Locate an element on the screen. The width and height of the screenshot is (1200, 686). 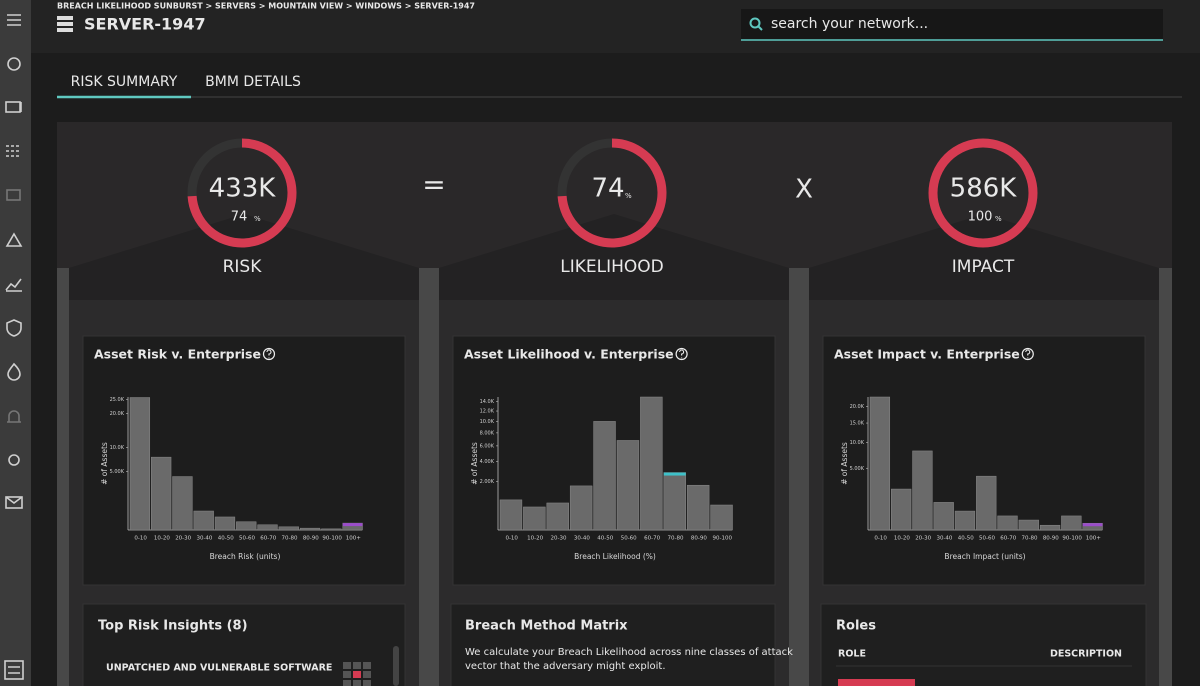
x-axis-title: Breach Risk (units) is located at coordinates (245, 556).